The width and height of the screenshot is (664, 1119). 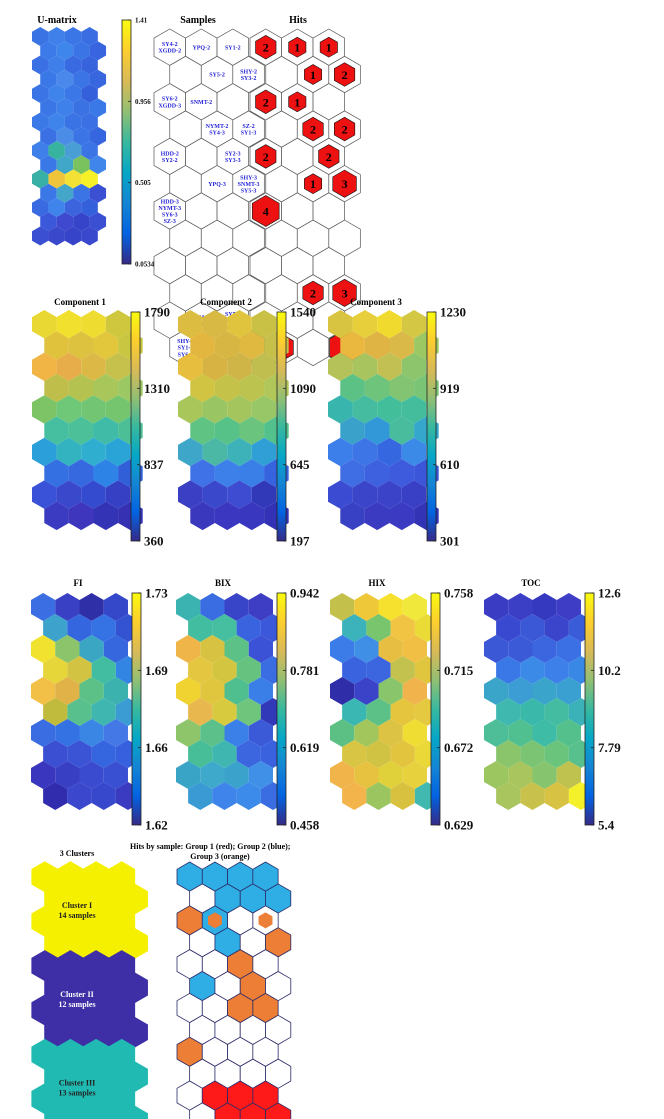 I want to click on sample-label: SY3-3, so click(x=233, y=161).